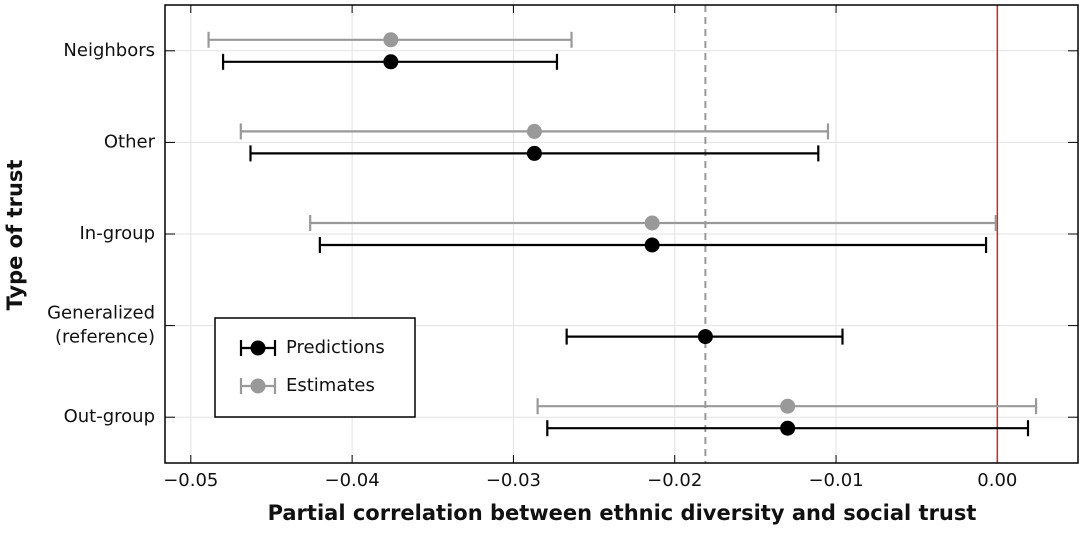  Describe the element at coordinates (335, 347) in the screenshot. I see `legend-label: Predictions` at that location.